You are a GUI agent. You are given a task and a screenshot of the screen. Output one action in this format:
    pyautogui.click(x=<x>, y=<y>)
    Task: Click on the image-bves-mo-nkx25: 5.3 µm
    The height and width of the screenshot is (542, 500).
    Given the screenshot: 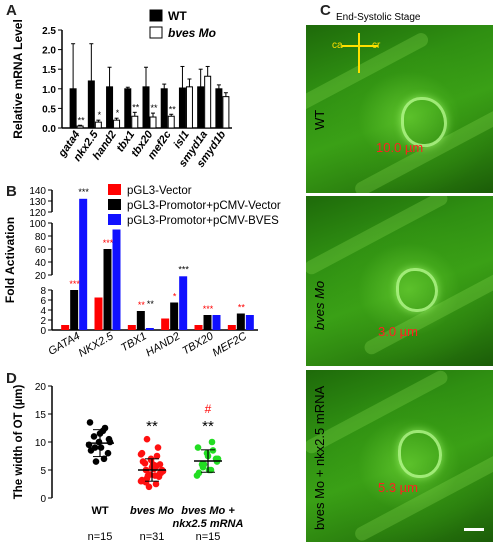 What is the action you would take?
    pyautogui.click(x=399, y=456)
    